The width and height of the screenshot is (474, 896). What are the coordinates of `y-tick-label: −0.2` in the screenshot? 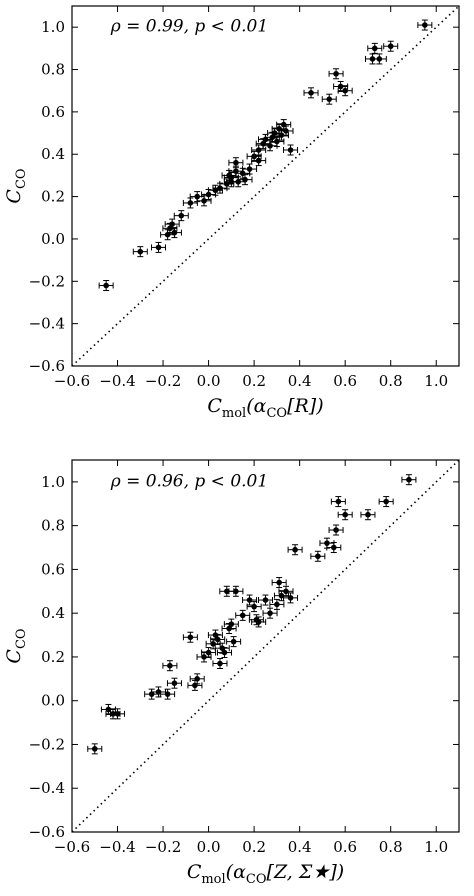 It's located at (47, 281).